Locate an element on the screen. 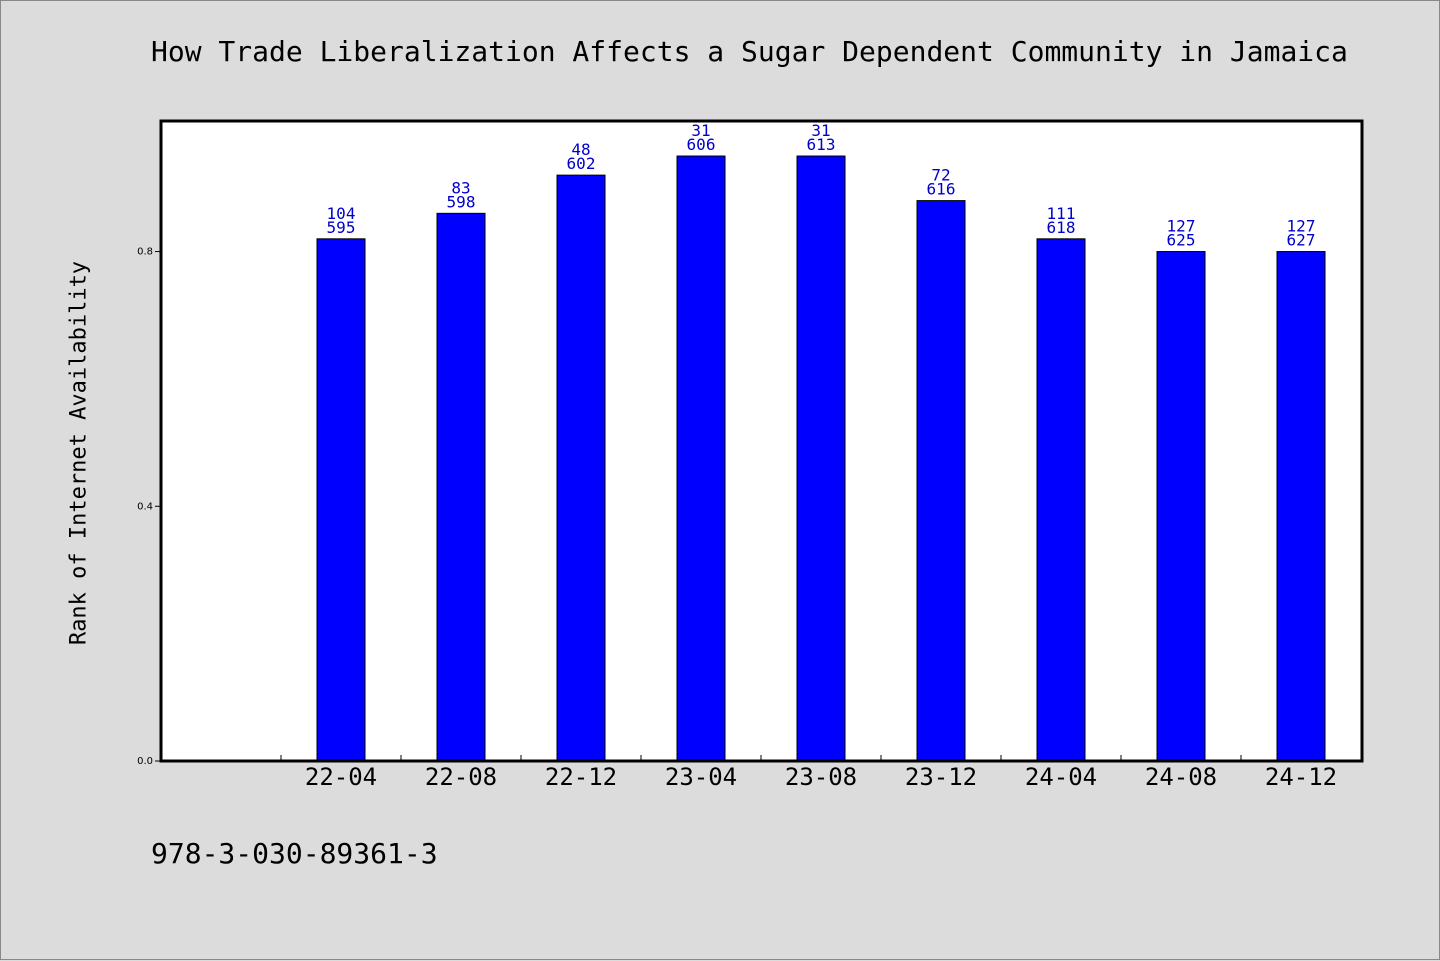  x-tick-label: 22-12 is located at coordinates (581, 777).